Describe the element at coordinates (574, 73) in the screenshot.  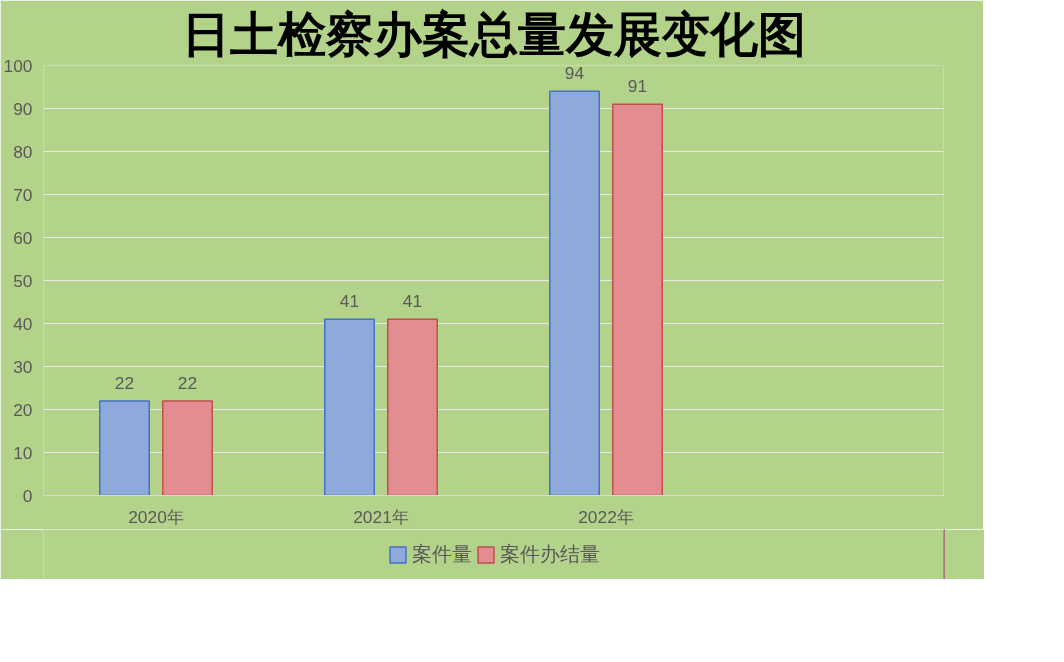
I see `data-label: 94` at that location.